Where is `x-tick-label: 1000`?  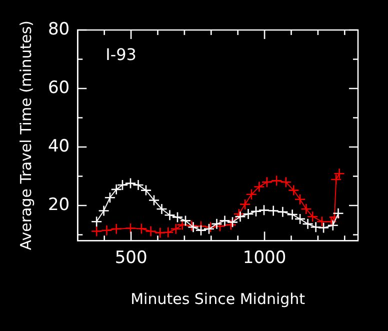 x-tick-label: 1000 is located at coordinates (264, 258).